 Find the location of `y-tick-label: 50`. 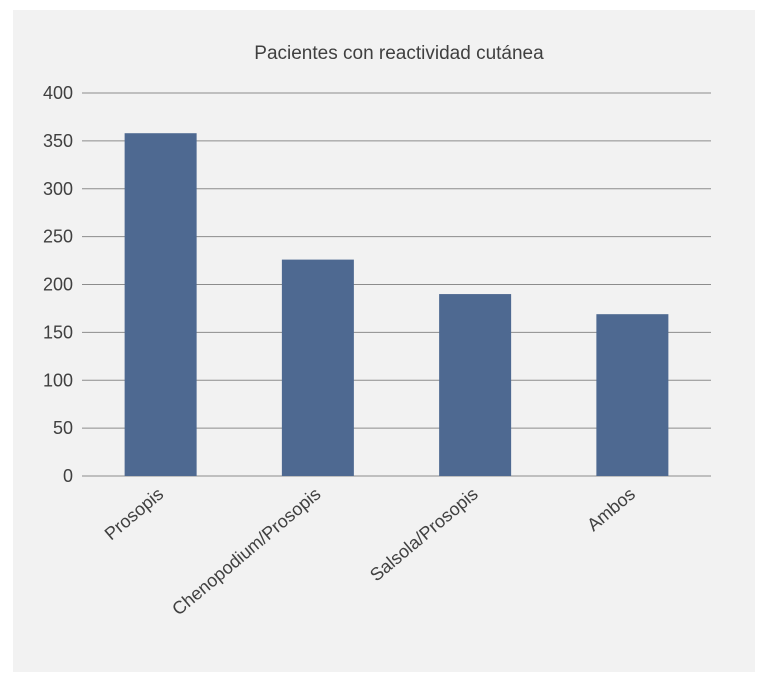

y-tick-label: 50 is located at coordinates (63, 428).